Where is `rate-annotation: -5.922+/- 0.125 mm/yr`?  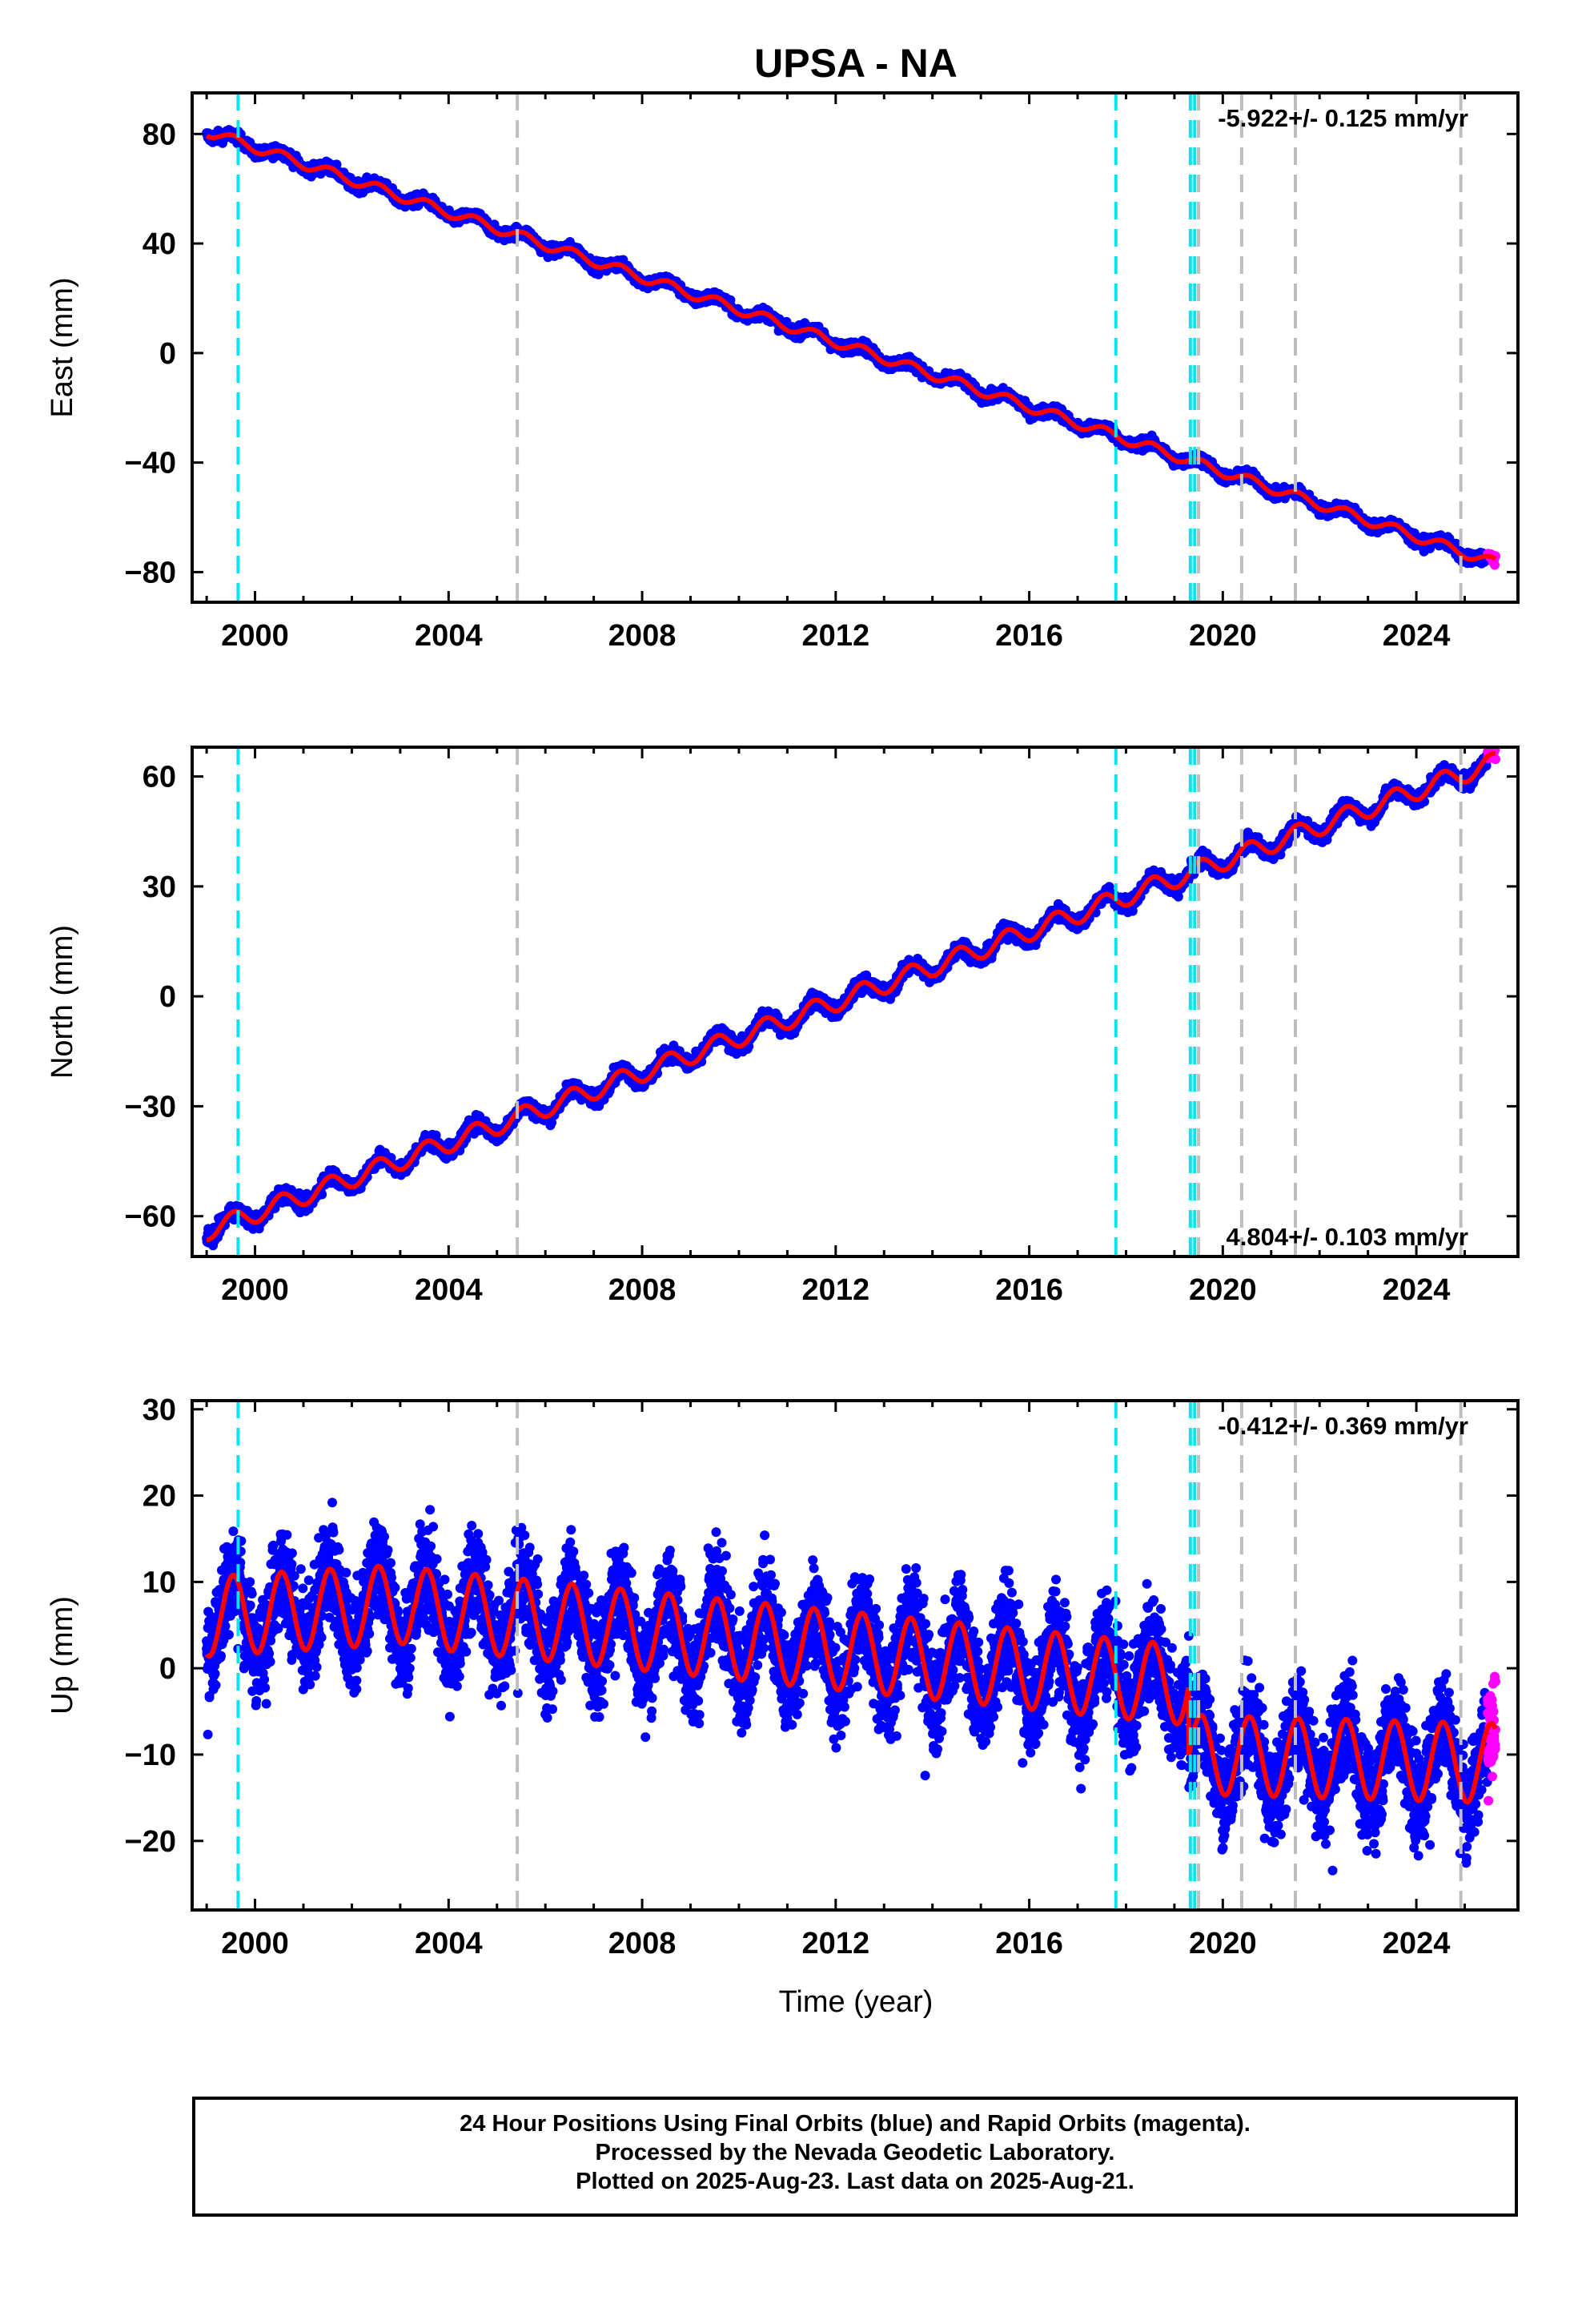
rate-annotation: -5.922+/- 0.125 mm/yr is located at coordinates (1343, 118).